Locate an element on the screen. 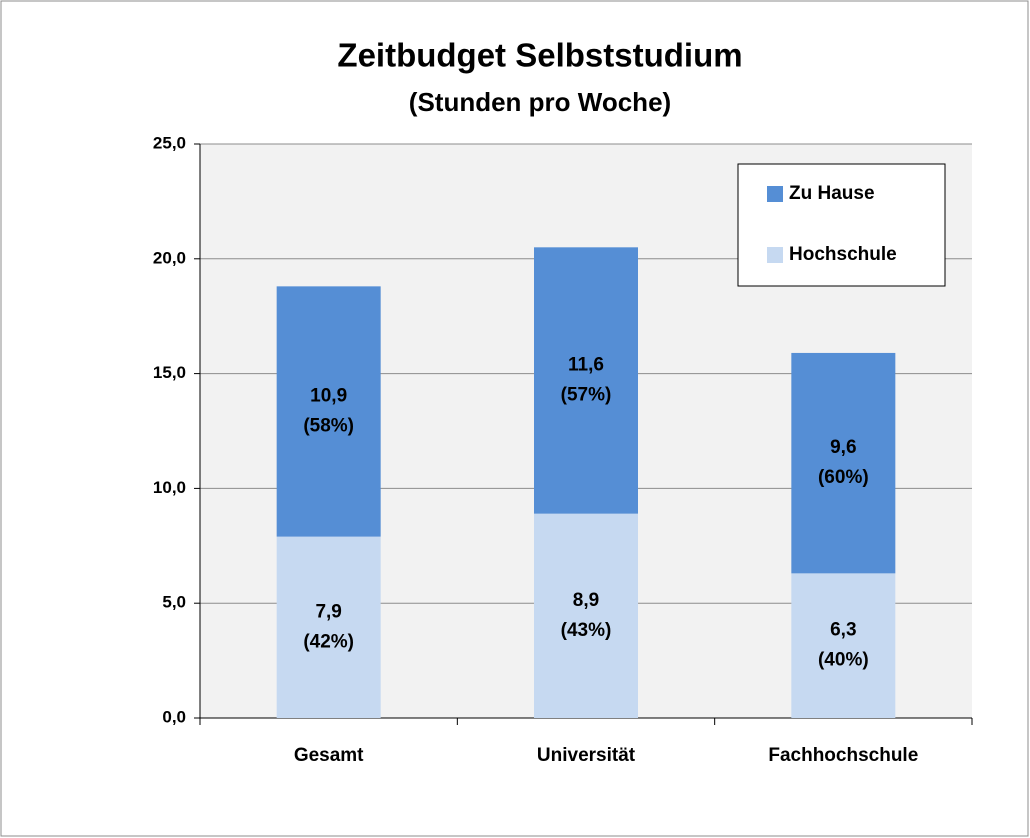 The image size is (1030, 838). x-tick-label: Fachhochschule is located at coordinates (843, 755).